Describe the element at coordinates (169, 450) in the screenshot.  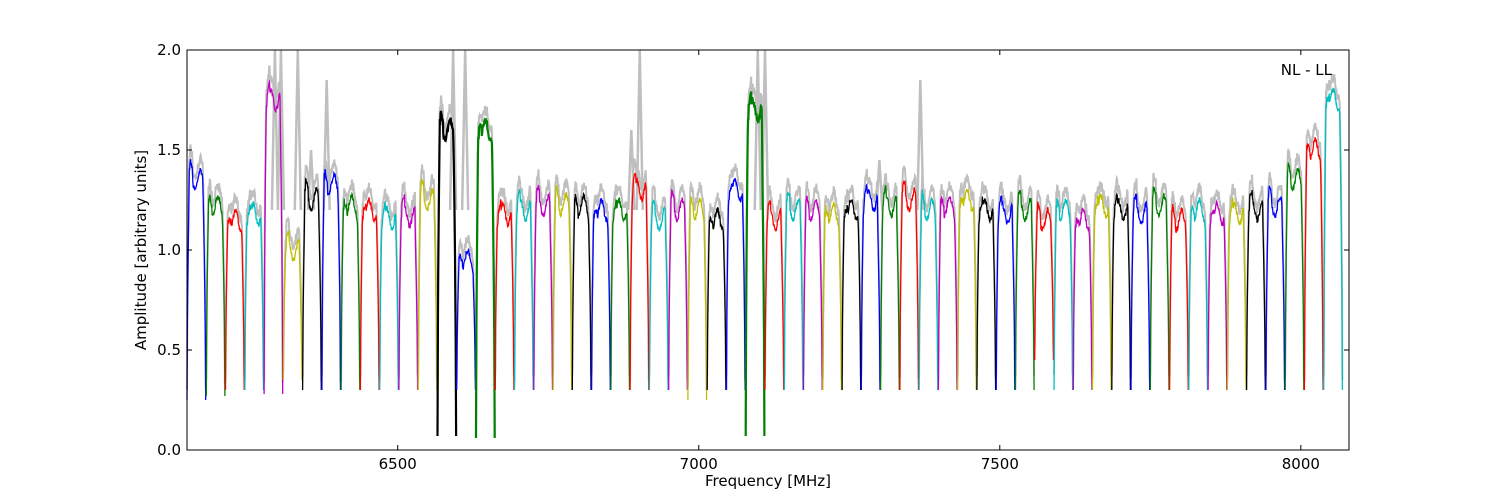
I see `y-tick-label: 0.0` at that location.